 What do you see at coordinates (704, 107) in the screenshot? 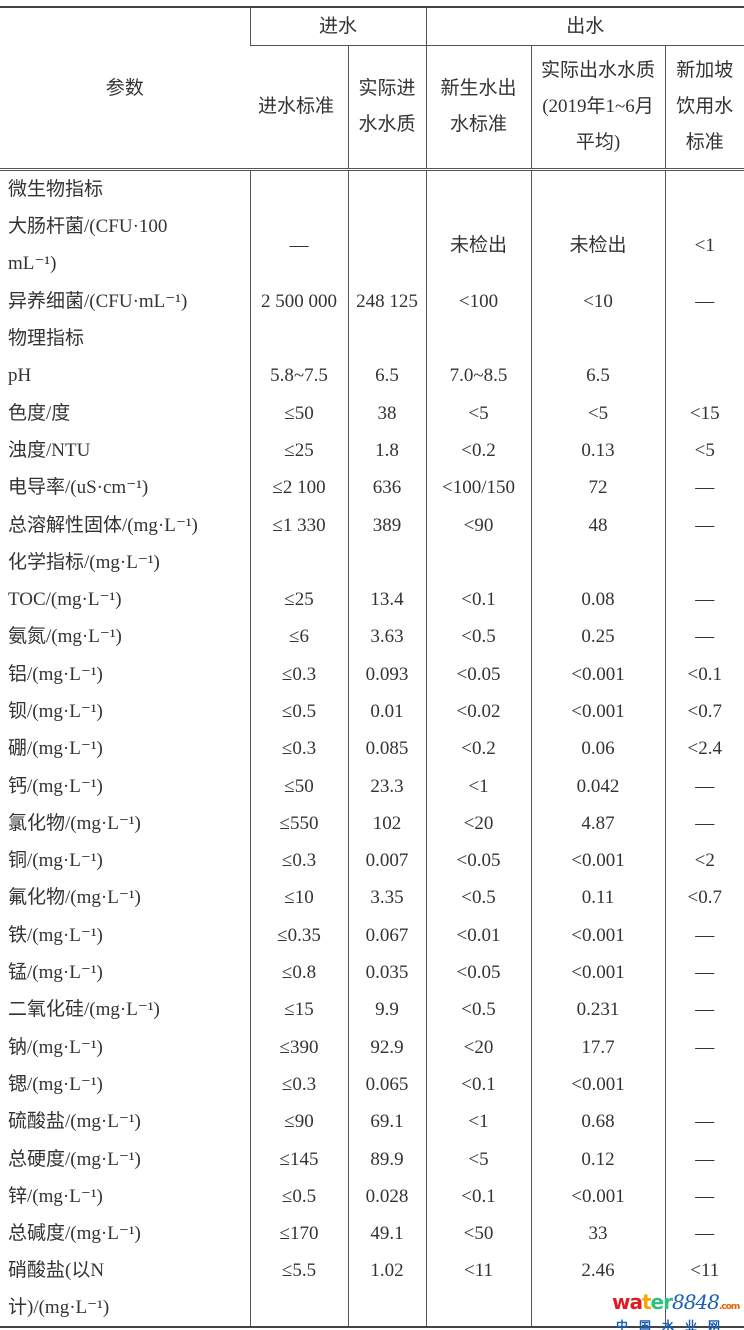
I see `header-singapore-standard: 新加坡饮用水标准` at bounding box center [704, 107].